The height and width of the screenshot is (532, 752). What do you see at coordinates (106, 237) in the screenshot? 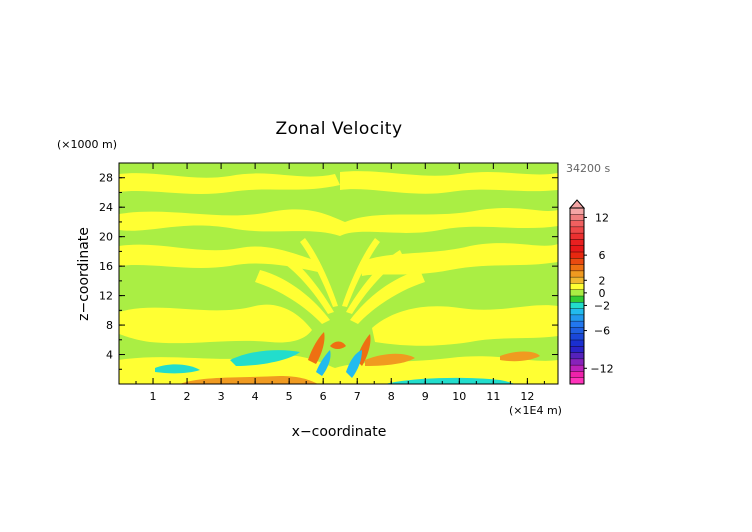
I see `y-tick-label: 20` at bounding box center [106, 237].